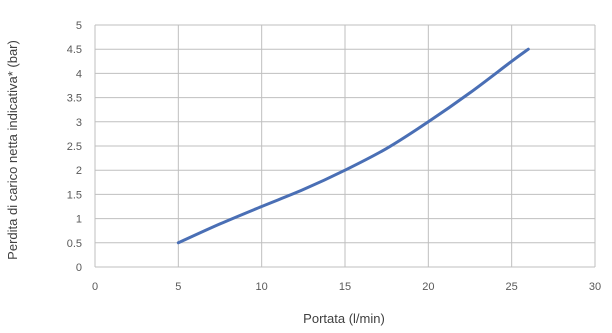 Image resolution: width=612 pixels, height=333 pixels. I want to click on x-tick-label: 15, so click(345, 287).